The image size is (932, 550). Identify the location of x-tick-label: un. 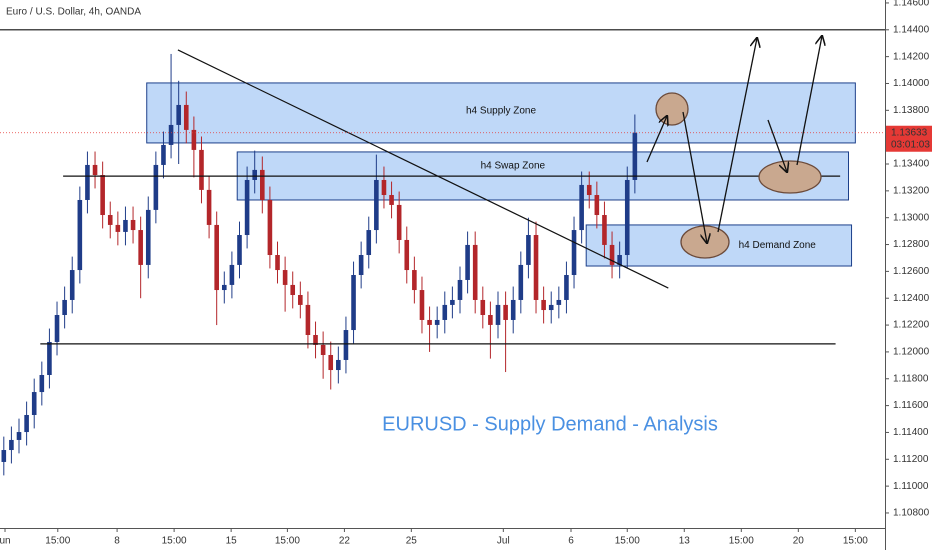
(5, 541).